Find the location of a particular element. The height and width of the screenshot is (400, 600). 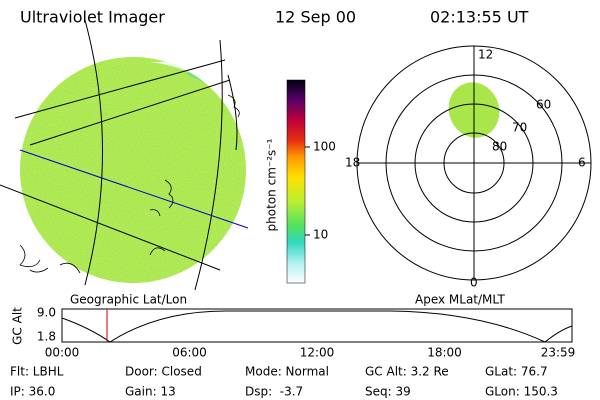

orbit-xtick: 18:00 is located at coordinates (444, 353).